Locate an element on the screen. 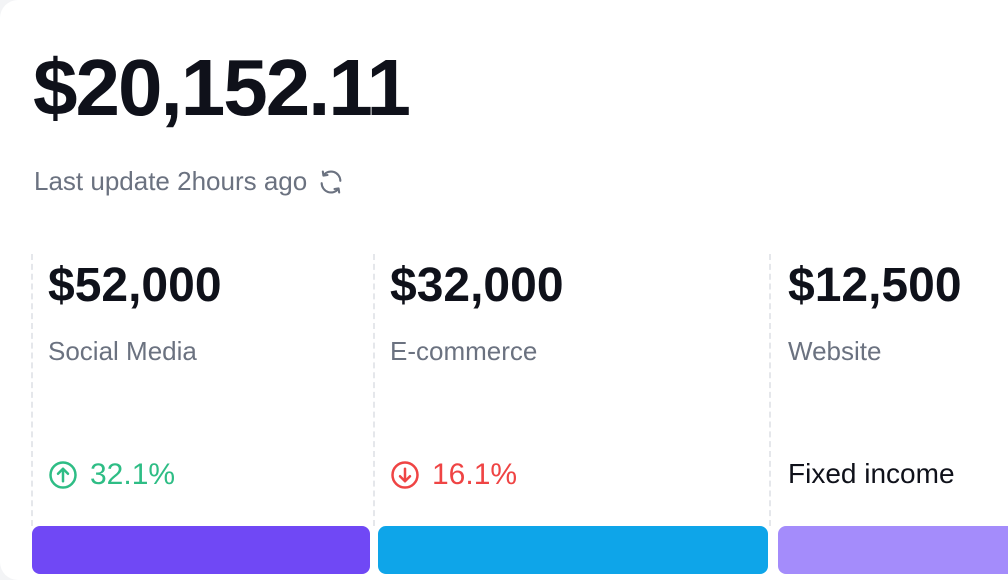 The width and height of the screenshot is (1008, 580). source-trend: 32.1% is located at coordinates (111, 475).